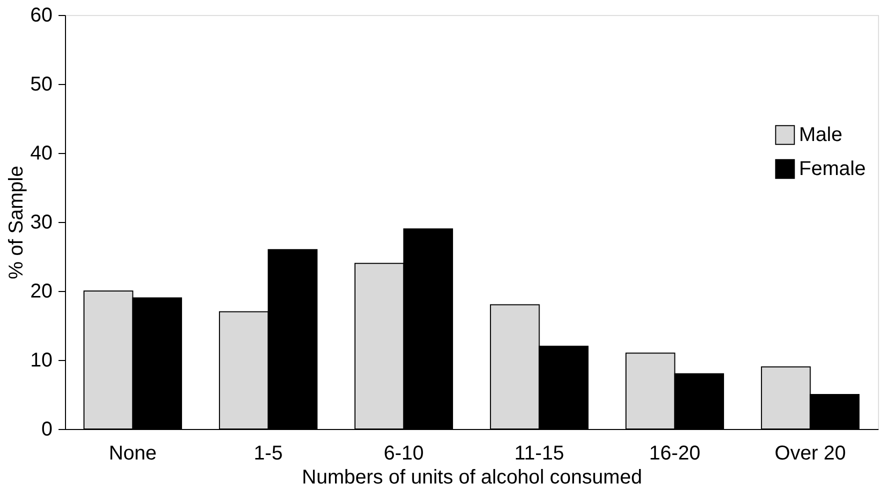 The width and height of the screenshot is (883, 492). What do you see at coordinates (472, 477) in the screenshot?
I see `x-axis-title: Numbers of units of alcohol consumed` at bounding box center [472, 477].